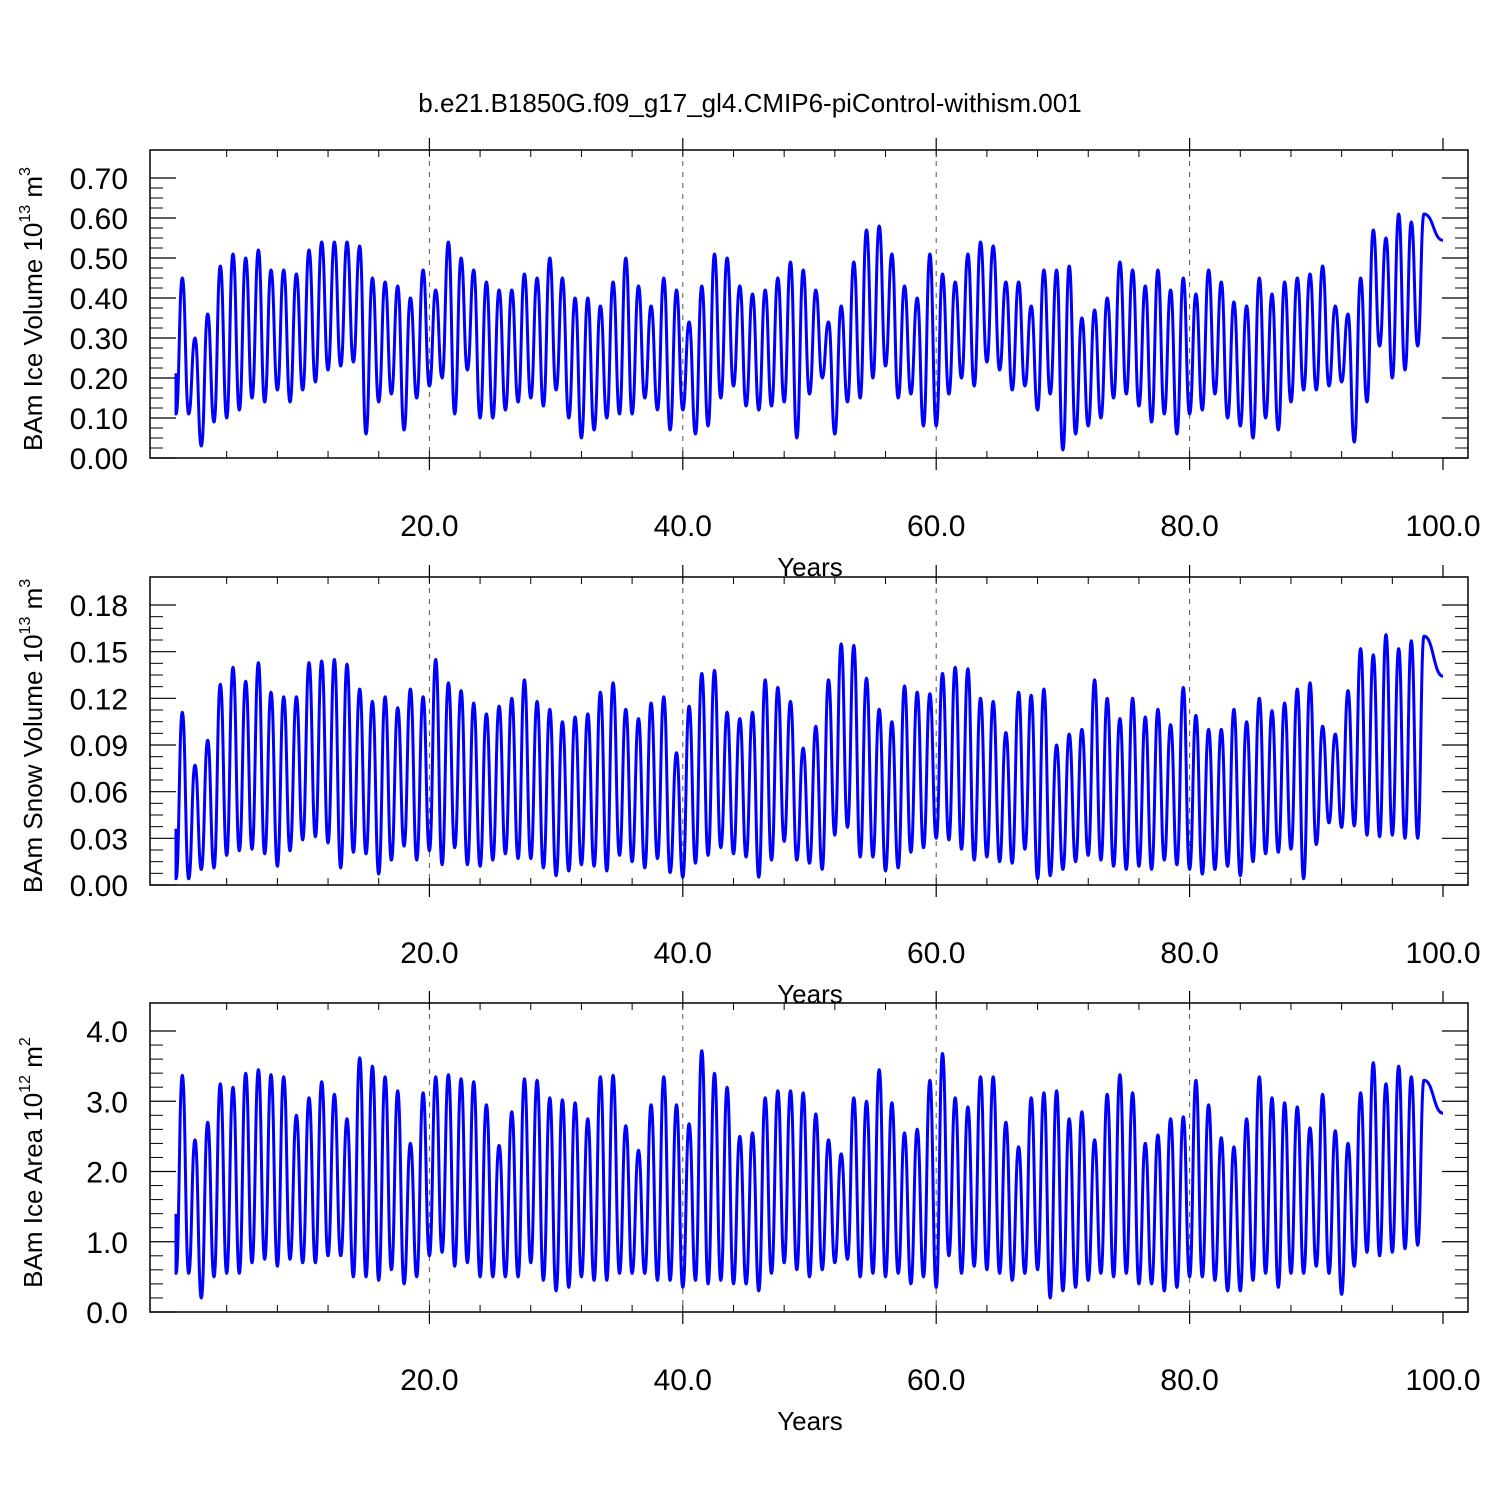 This screenshot has height=1500, width=1500. I want to click on y-tick-label: 0.15, so click(99, 653).